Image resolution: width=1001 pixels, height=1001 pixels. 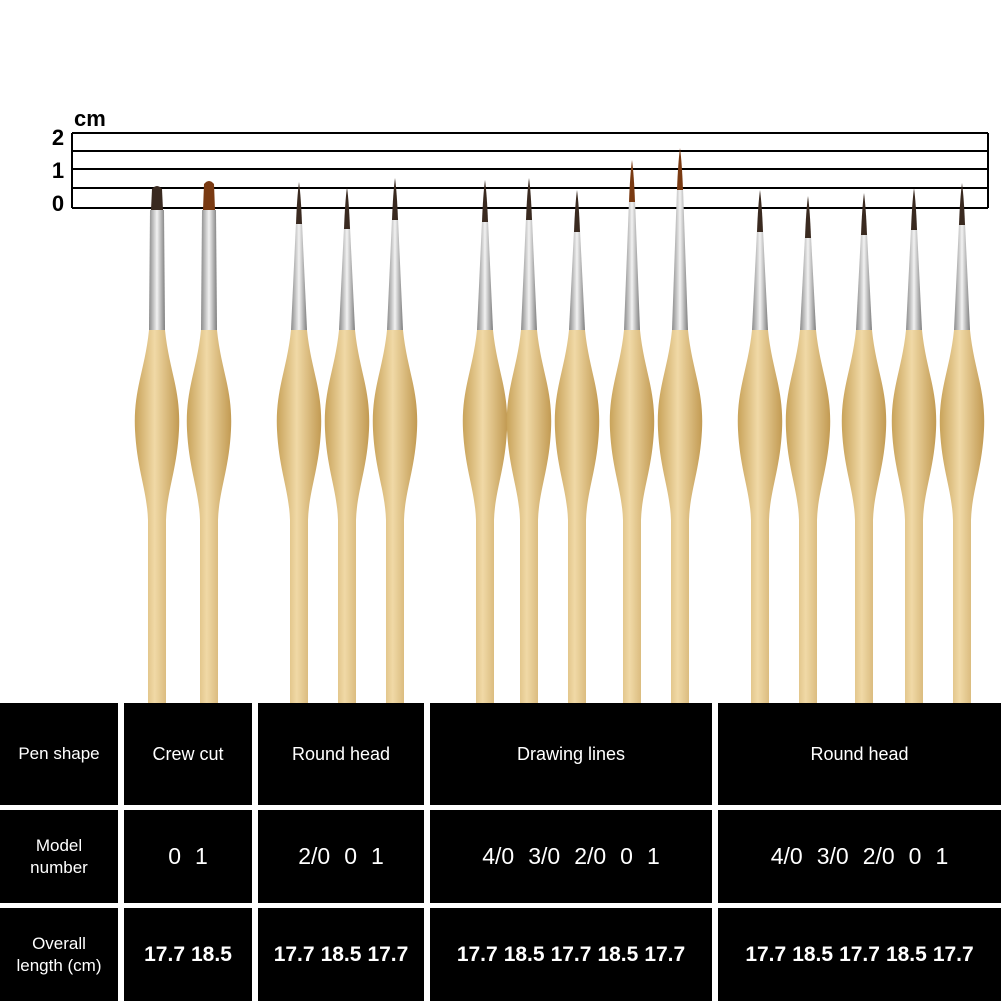 I want to click on value-cell: 17.7 18.5 17.7, so click(x=341, y=954).